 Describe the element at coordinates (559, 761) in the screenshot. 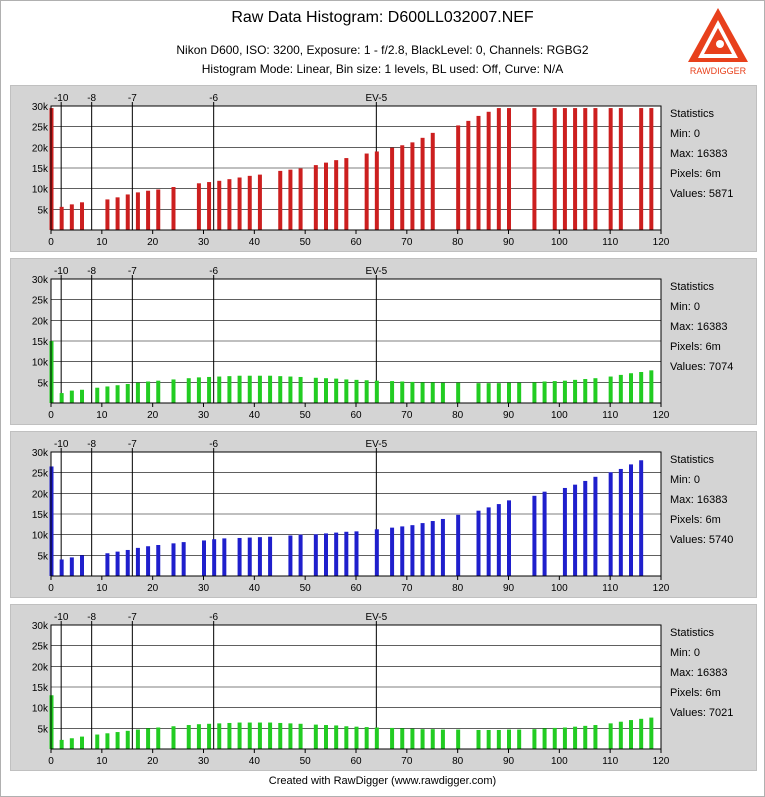

I see `x-tick-label: 100` at that location.